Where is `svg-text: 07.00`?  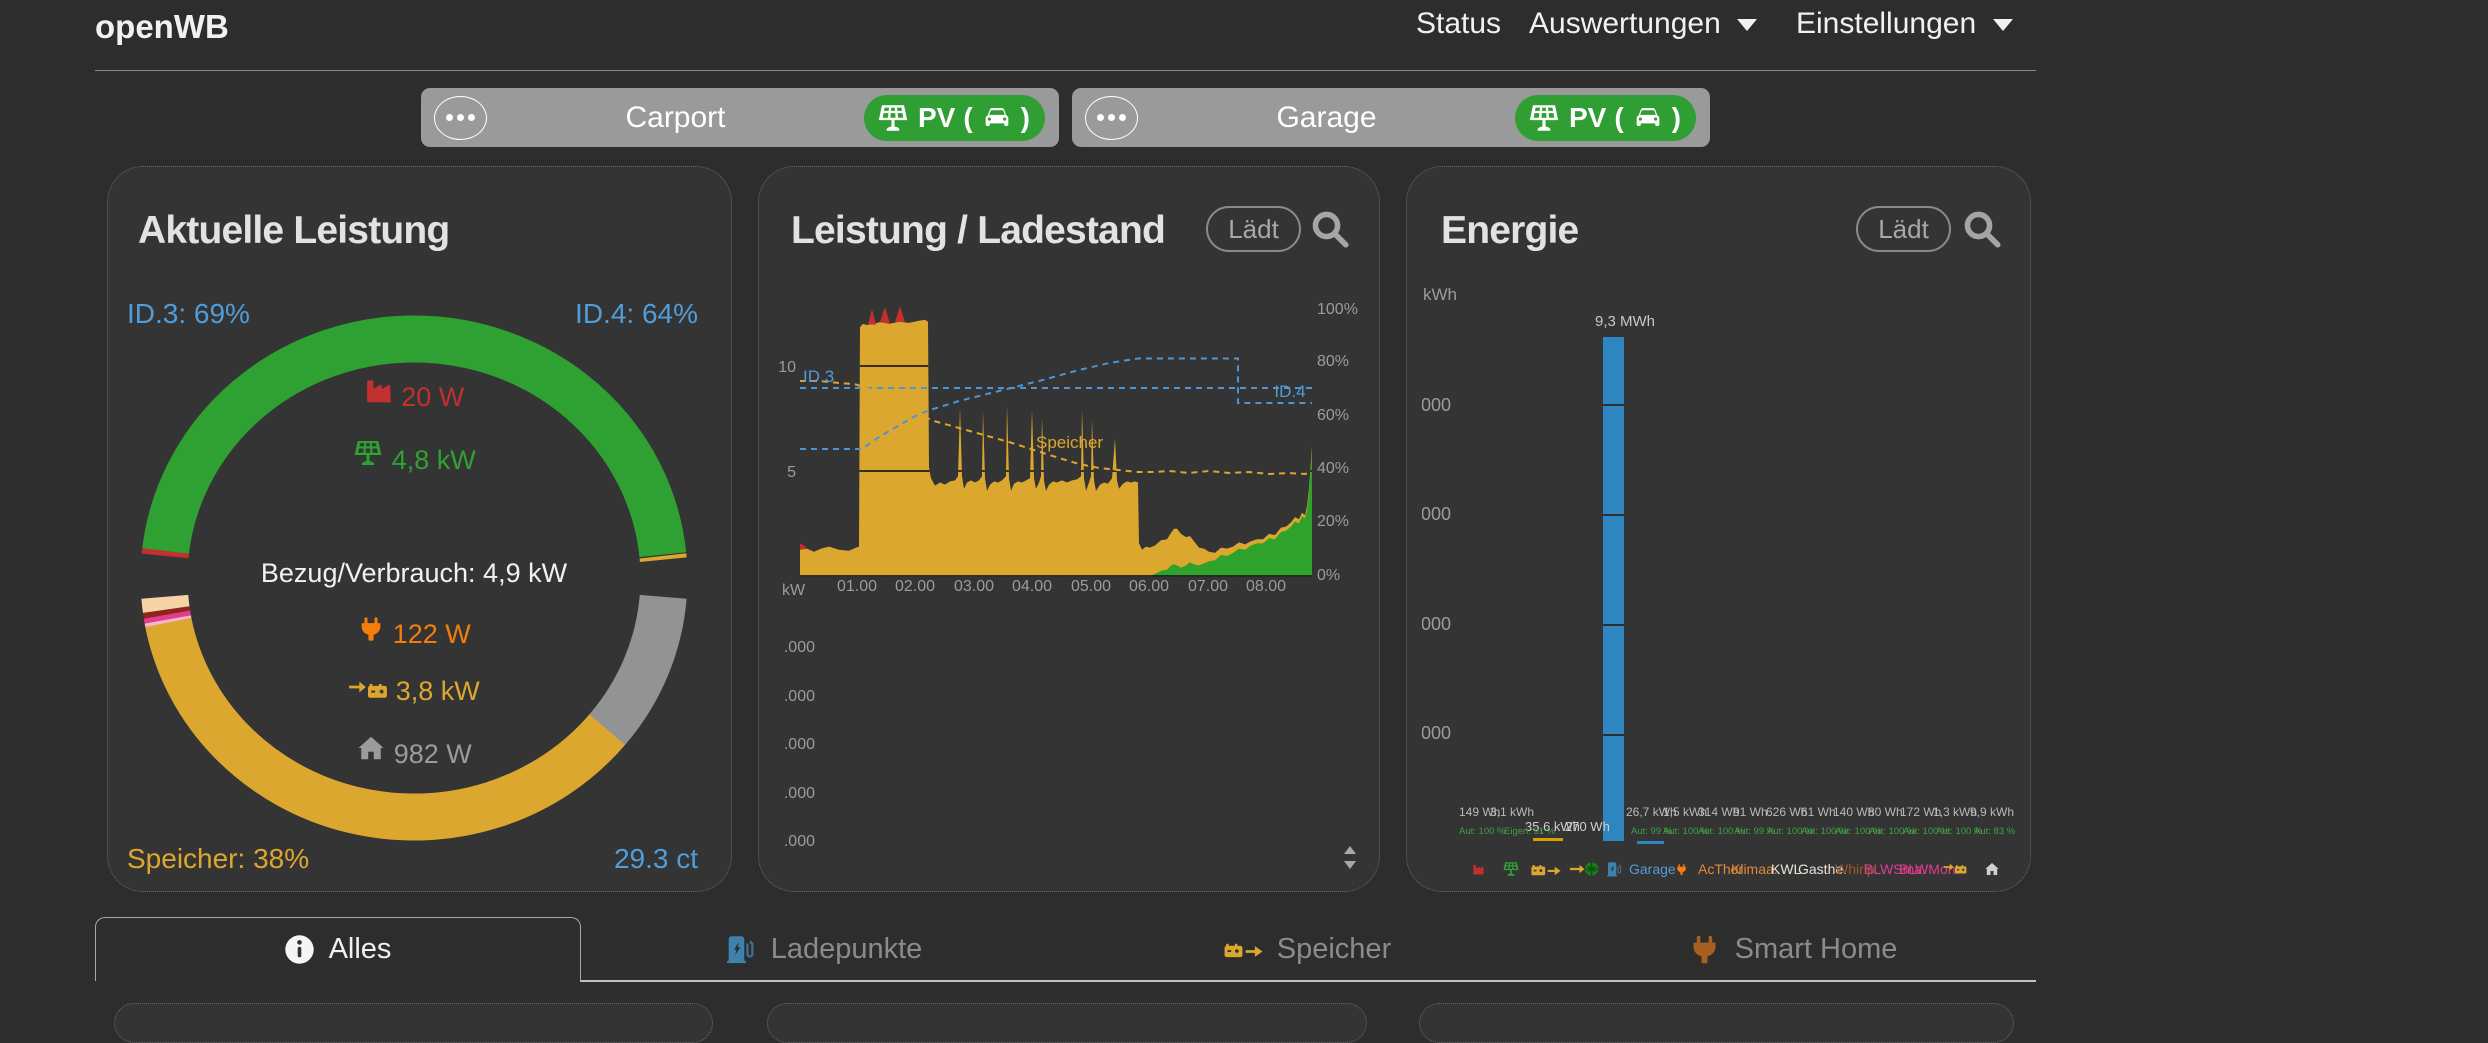
svg-text: 07.00 is located at coordinates (1208, 586).